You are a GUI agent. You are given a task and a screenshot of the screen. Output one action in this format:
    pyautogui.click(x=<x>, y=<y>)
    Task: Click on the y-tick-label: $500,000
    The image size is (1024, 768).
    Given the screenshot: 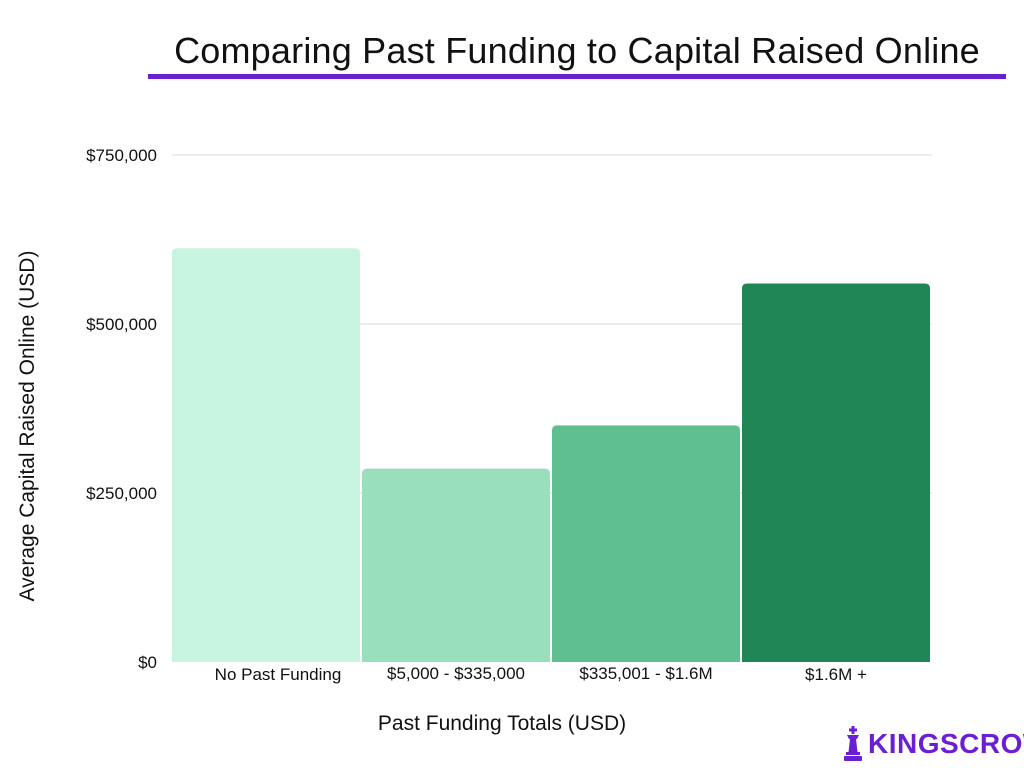 What is the action you would take?
    pyautogui.click(x=121, y=324)
    